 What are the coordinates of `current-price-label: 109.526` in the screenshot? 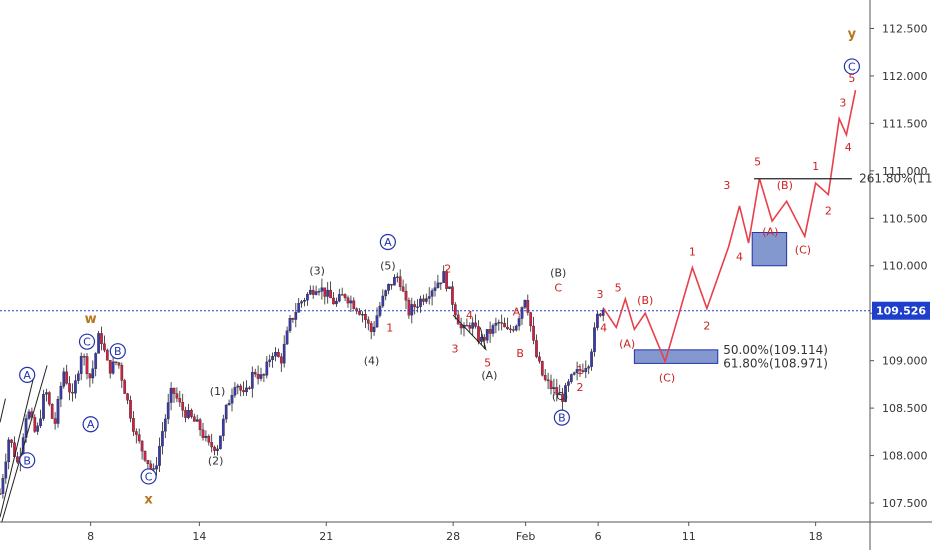 It's located at (901, 311).